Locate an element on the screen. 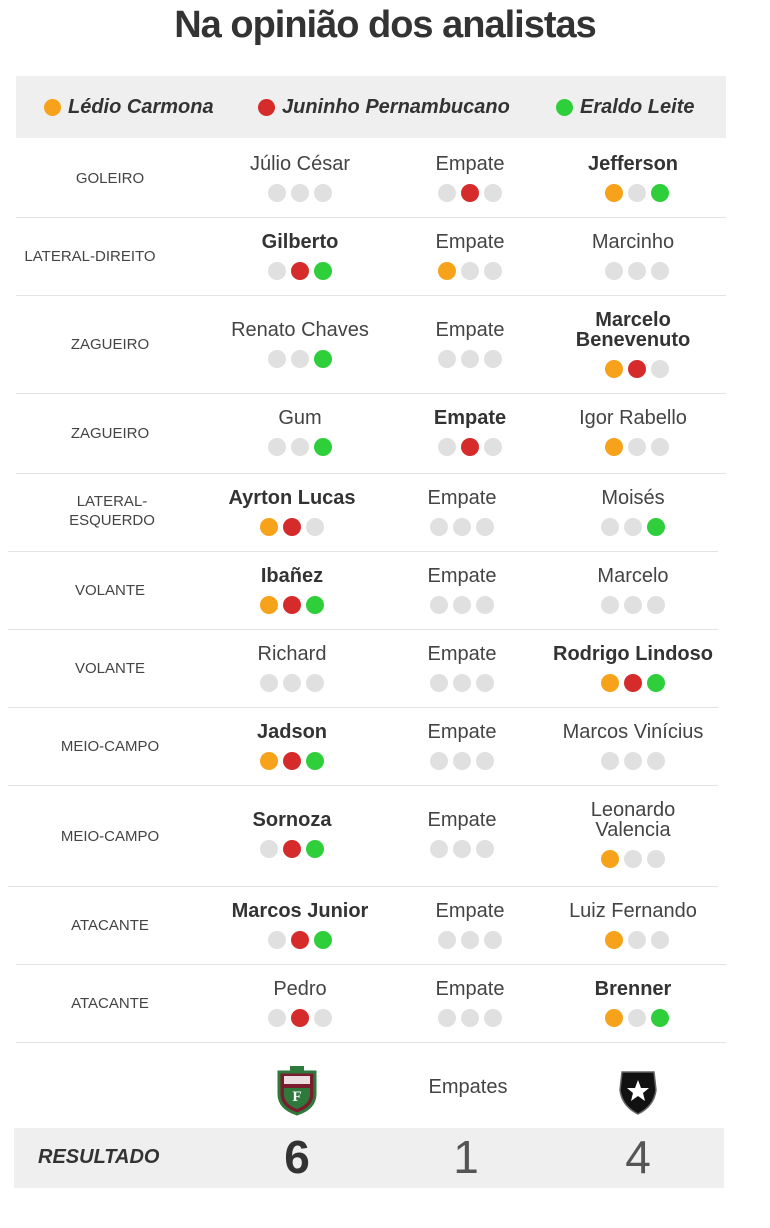 This screenshot has width=770, height=1228. left-player-name: Richard is located at coordinates (292, 654).